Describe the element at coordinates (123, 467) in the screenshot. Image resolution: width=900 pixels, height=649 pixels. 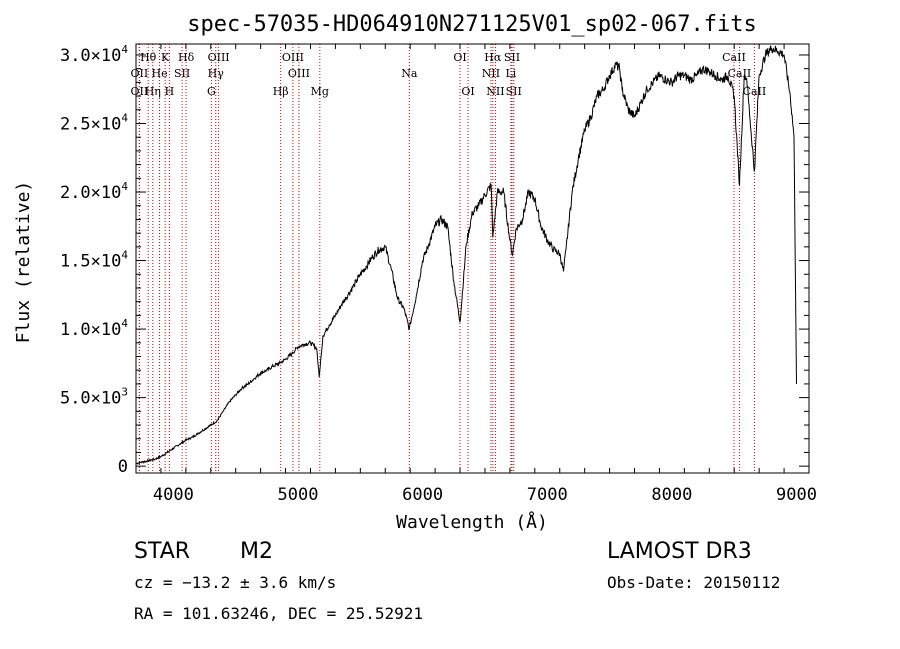
I see `y-tick-label: 0` at that location.